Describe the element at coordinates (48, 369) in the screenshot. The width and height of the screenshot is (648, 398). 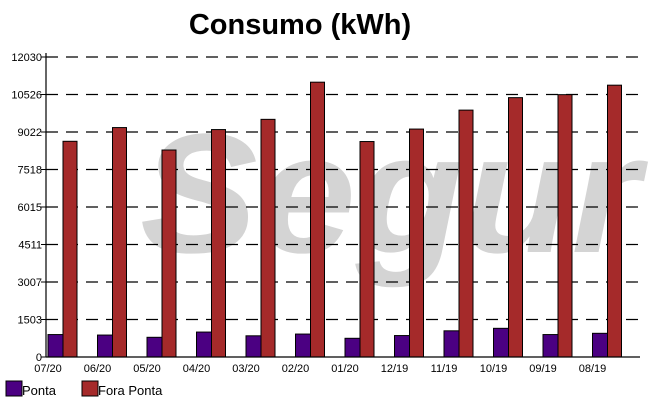
I see `x-tick-label: 07/20` at that location.